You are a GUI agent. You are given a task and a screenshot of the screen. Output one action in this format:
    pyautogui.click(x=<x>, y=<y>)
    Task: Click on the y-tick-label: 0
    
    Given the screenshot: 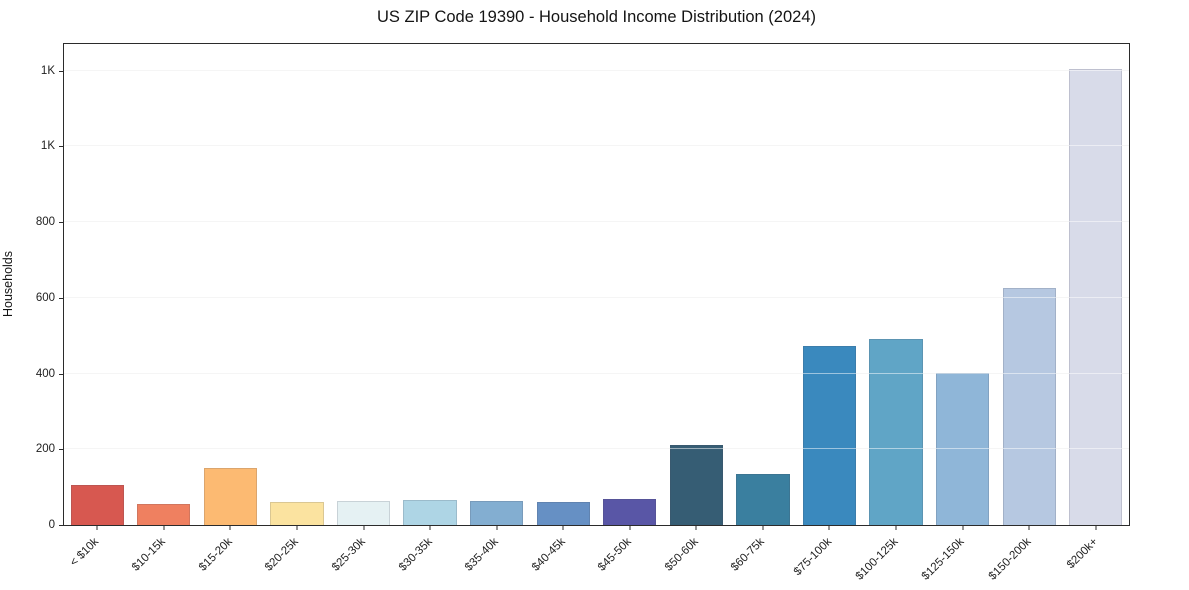 What is the action you would take?
    pyautogui.click(x=51, y=525)
    